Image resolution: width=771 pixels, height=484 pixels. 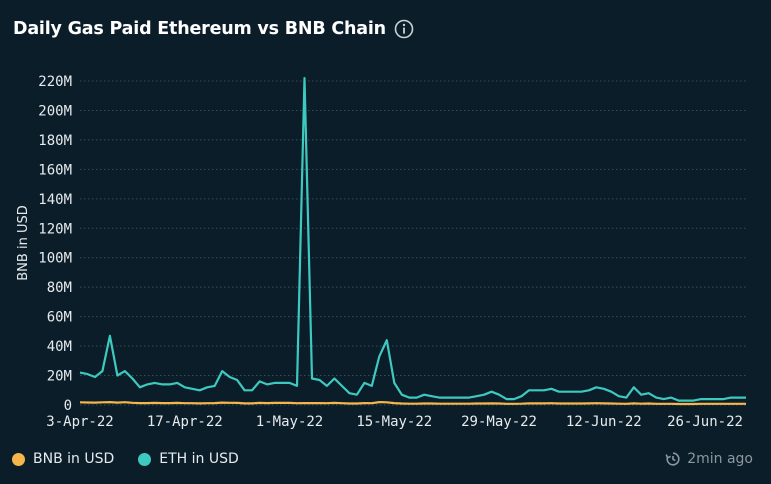 I want to click on y-tick-label: 20M, so click(x=59, y=377).